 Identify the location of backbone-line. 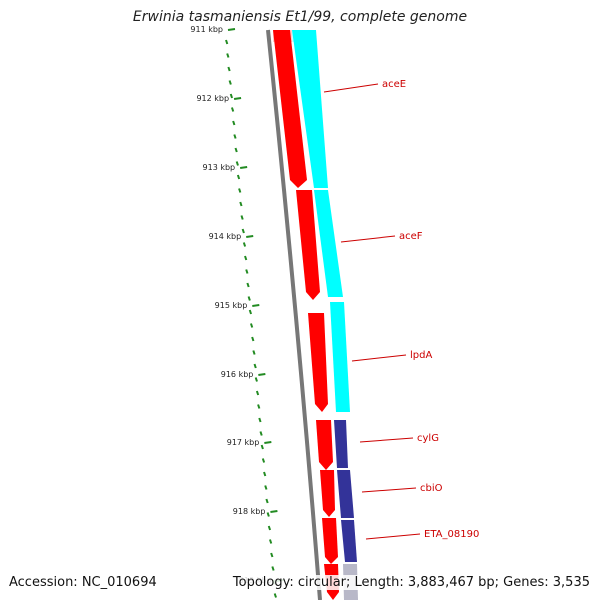
(294, 314).